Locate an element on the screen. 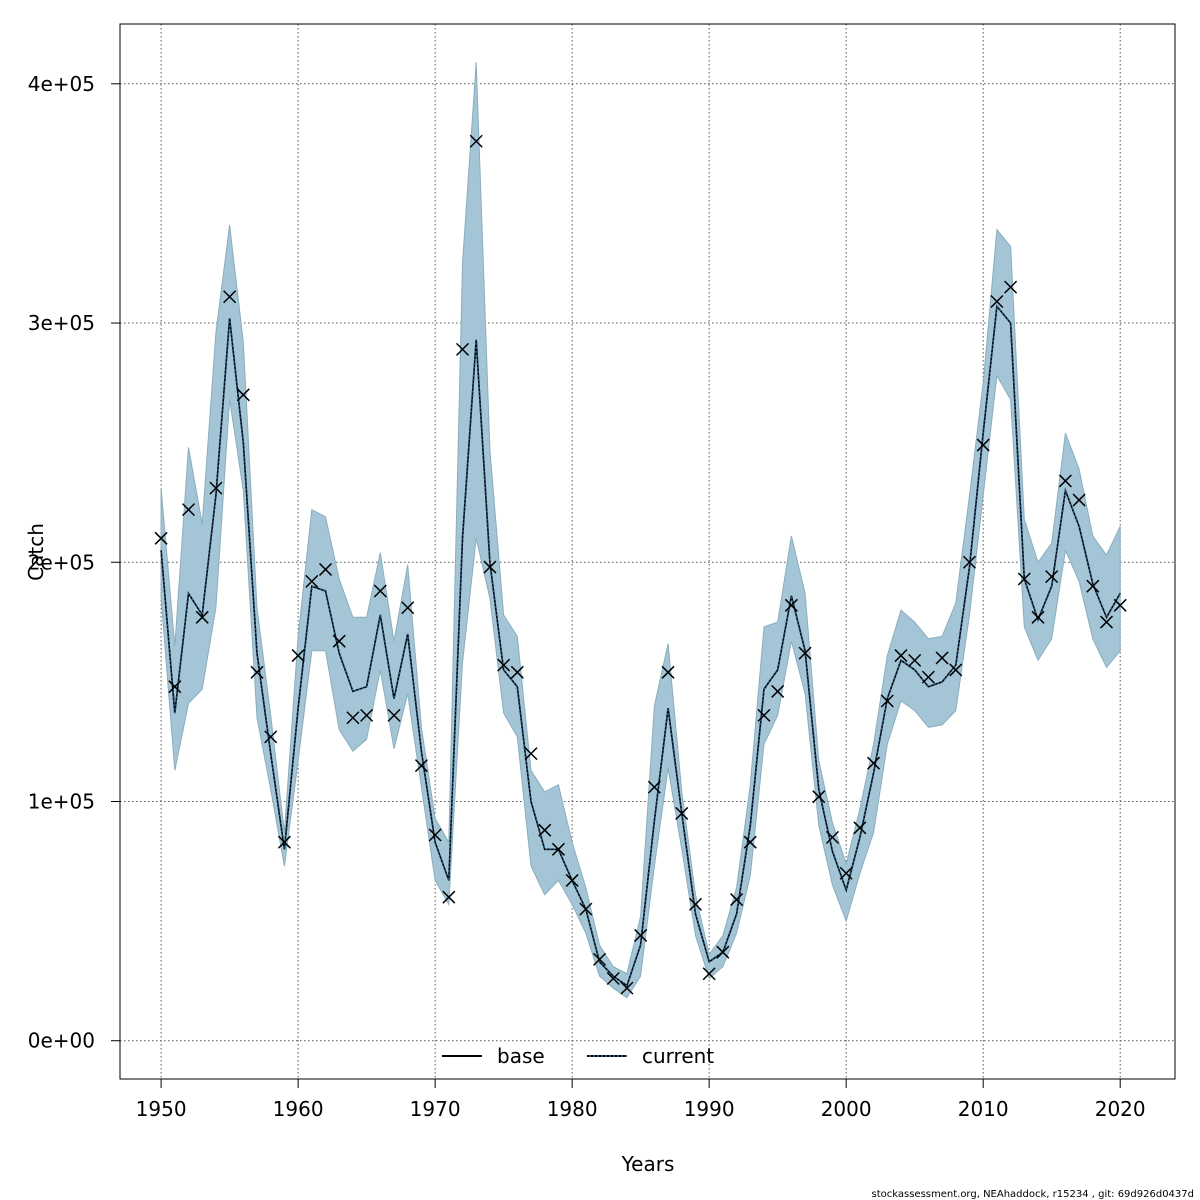  x-tick-label: 1950 is located at coordinates (161, 1109).